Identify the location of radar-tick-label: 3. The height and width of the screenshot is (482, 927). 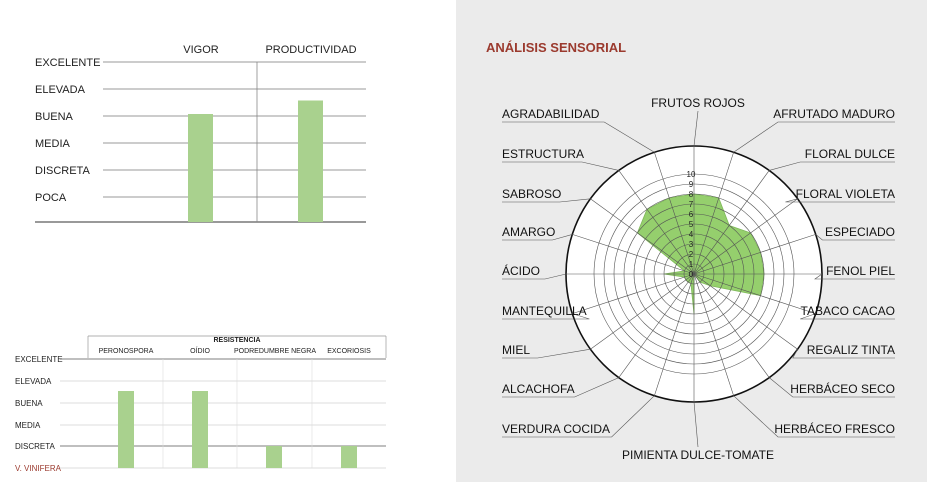
(691, 244).